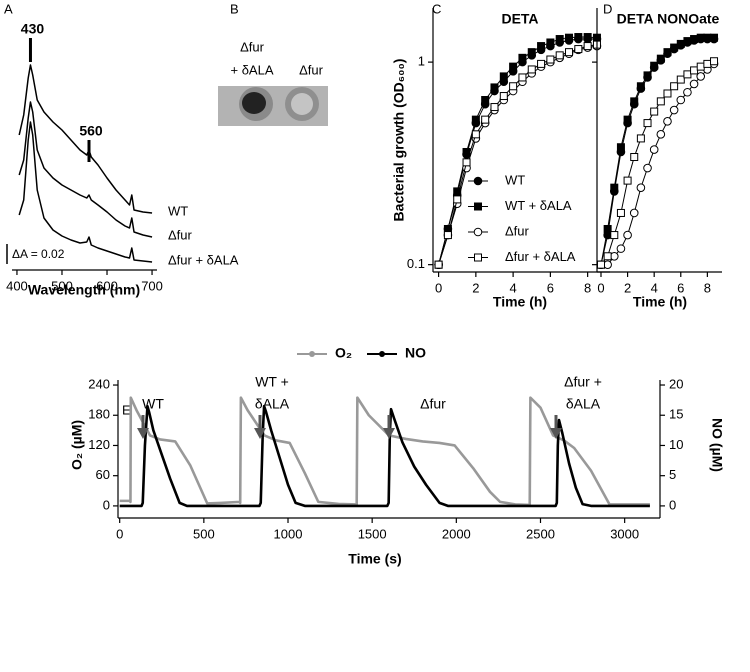 This screenshot has width=750, height=672. I want to click on y-axis-label: Bacterial growth (OD₆₀₀), so click(399, 140).